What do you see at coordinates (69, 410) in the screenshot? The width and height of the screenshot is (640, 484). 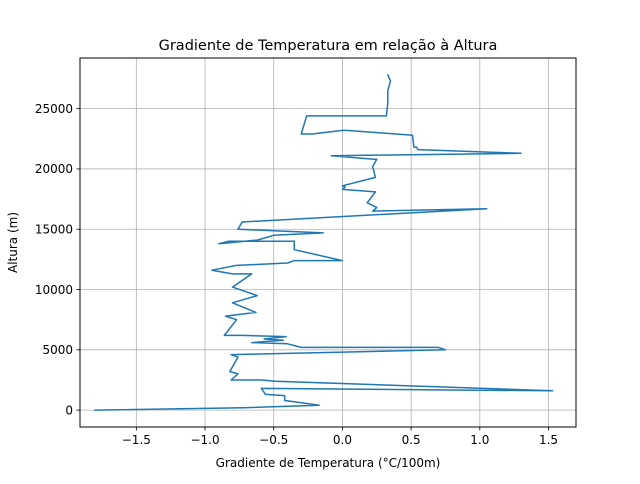 I see `y-tick-label: 0` at bounding box center [69, 410].